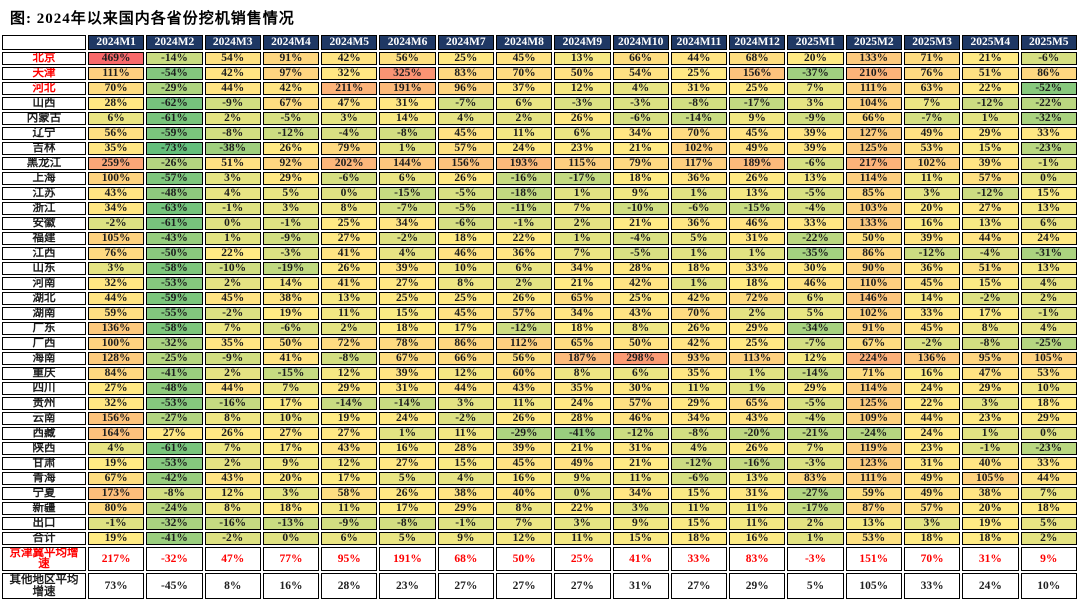 Image resolution: width=1080 pixels, height=601 pixels. Describe the element at coordinates (349, 223) in the screenshot. I see `value-cell: 25%` at that location.